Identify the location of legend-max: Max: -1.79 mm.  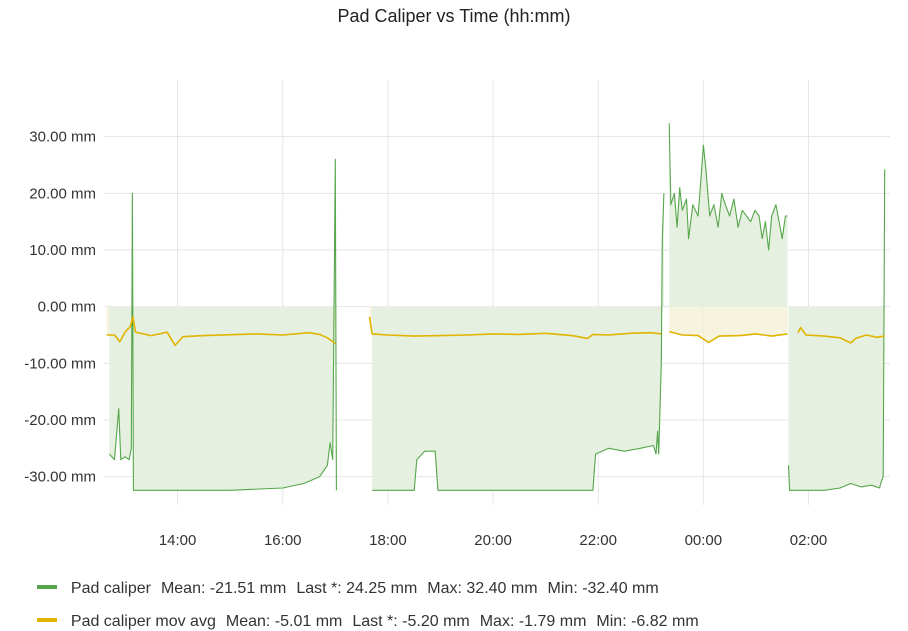
(533, 621).